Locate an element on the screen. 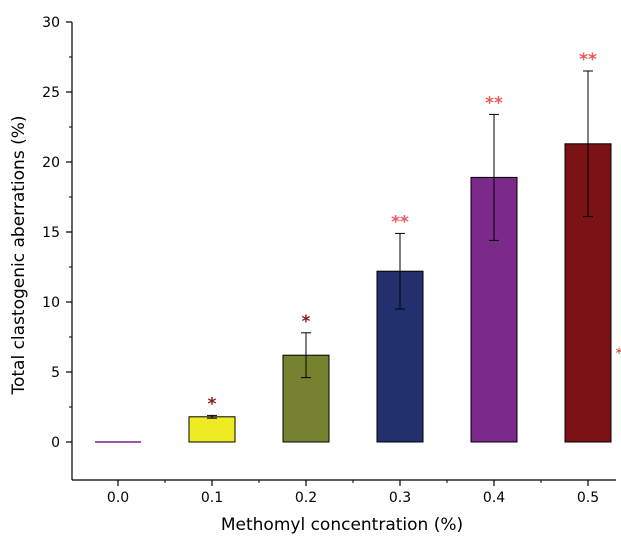  x-ticks: 0.0 0.1 0.2 0.3 0.4 0.5 is located at coordinates (353, 493).